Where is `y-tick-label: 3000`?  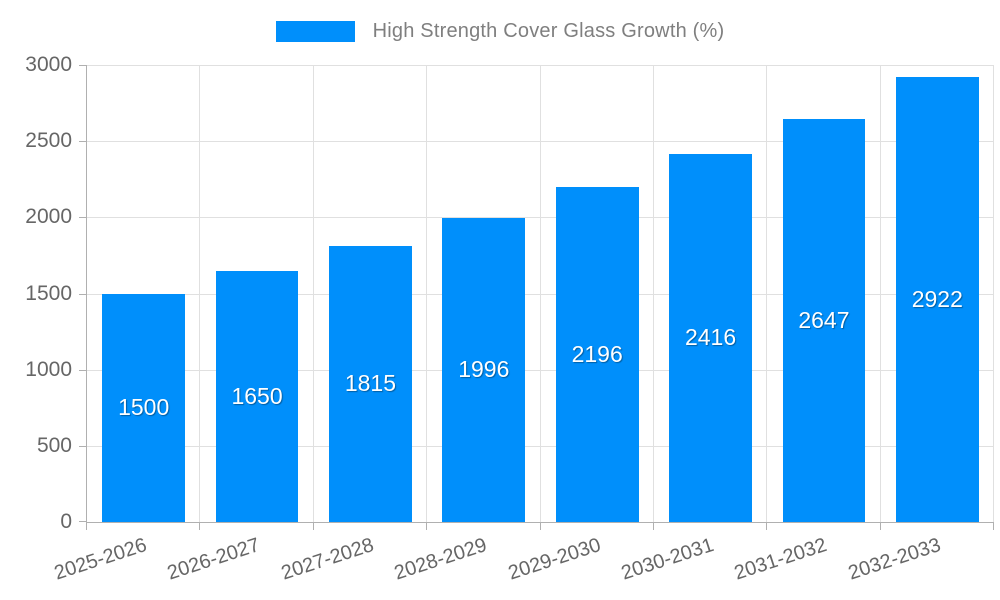
y-tick-label: 3000 is located at coordinates (48, 64).